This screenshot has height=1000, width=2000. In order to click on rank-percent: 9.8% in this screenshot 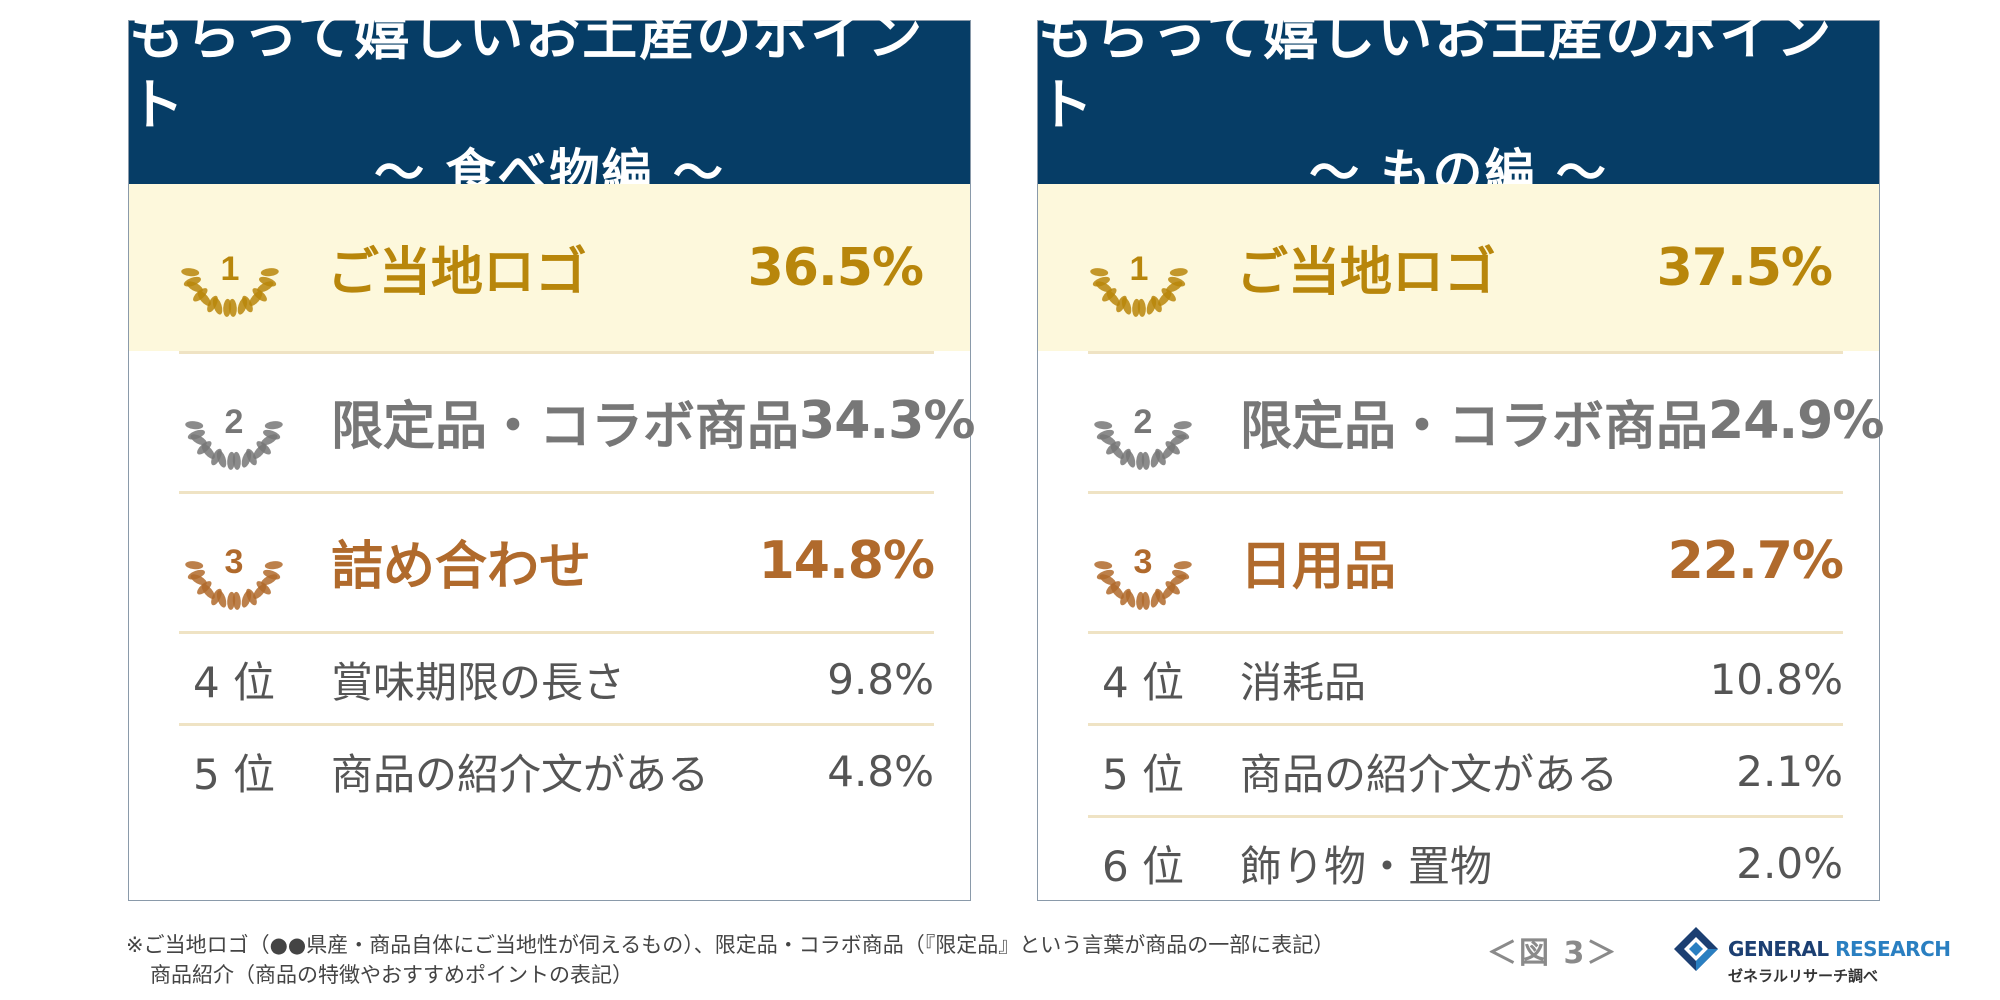, I will do `click(880, 679)`.